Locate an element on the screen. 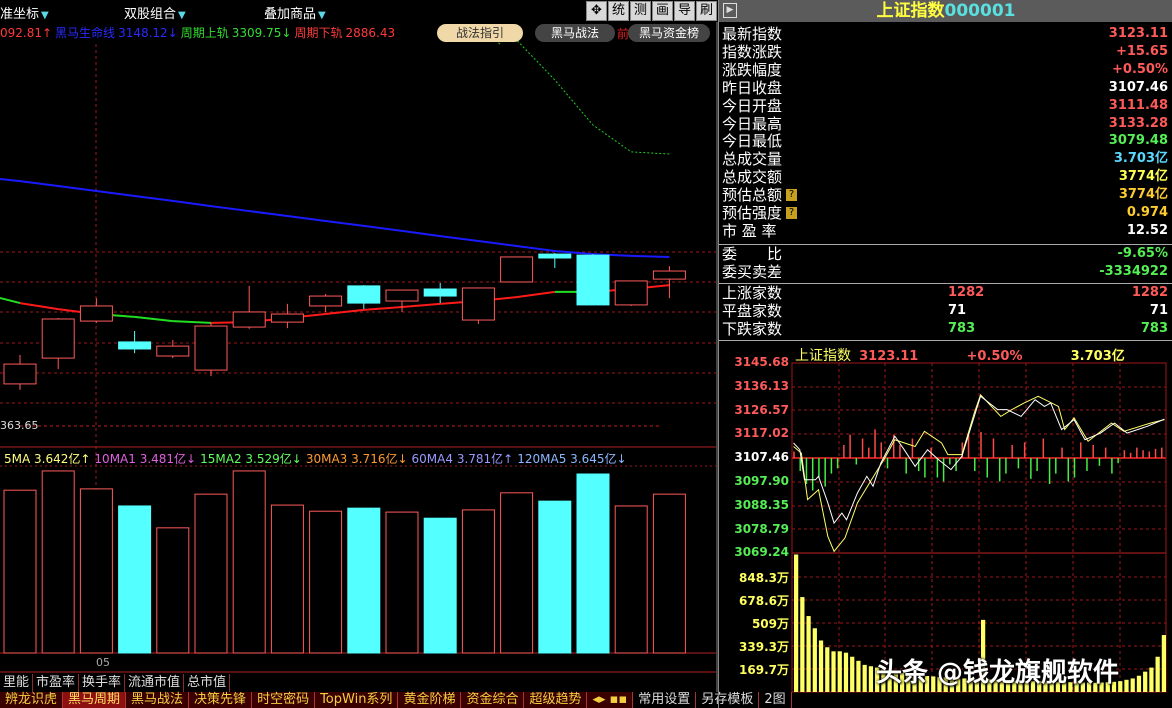 This screenshot has width=1172, height=708. coord-dropdown: 准坐标 ▼ is located at coordinates (24, 12).